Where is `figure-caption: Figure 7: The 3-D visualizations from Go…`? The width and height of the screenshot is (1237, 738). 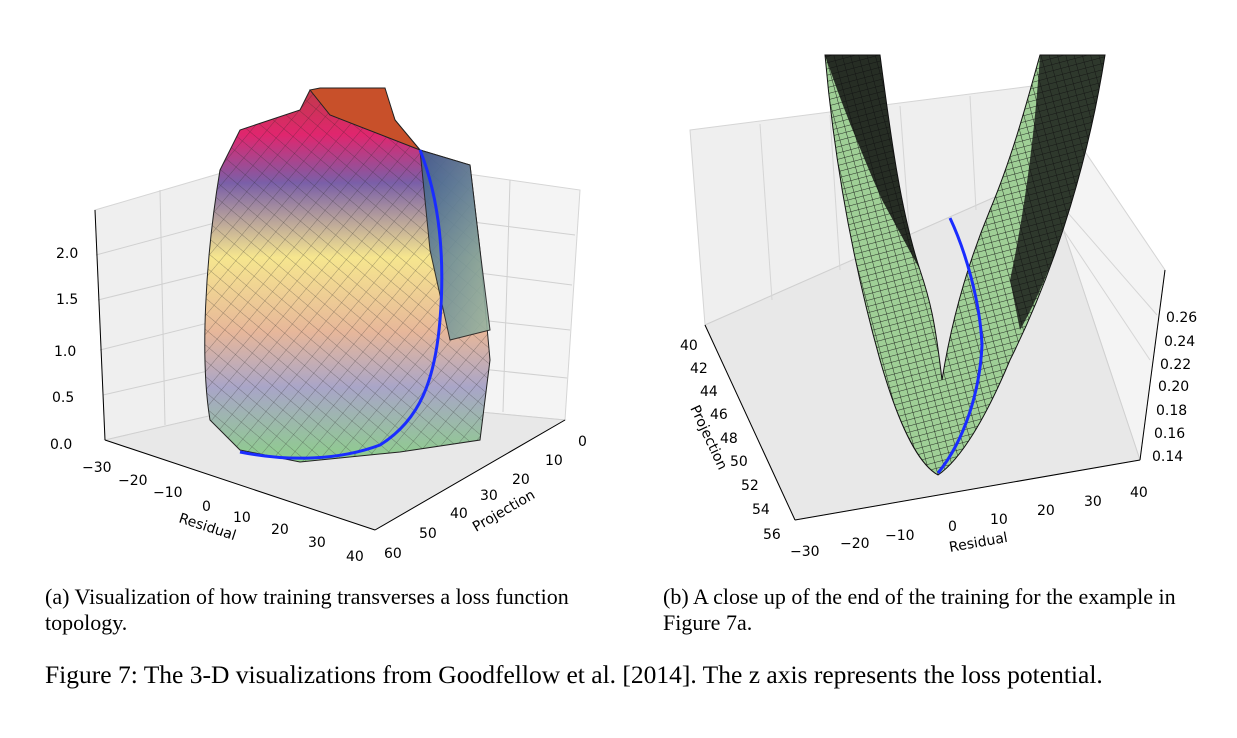 figure-caption: Figure 7: The 3-D visualizations from Go… is located at coordinates (574, 674).